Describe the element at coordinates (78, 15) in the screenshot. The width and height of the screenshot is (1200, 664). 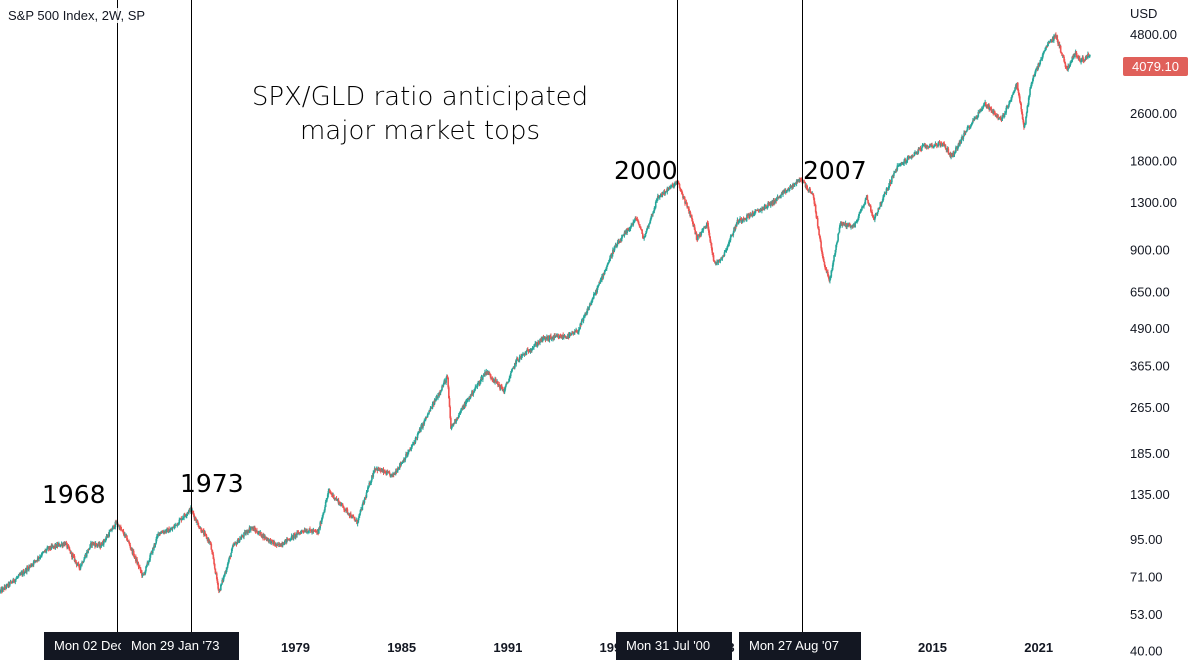
I see `symbol-title: S&P 500 Index, 2W, SP` at that location.